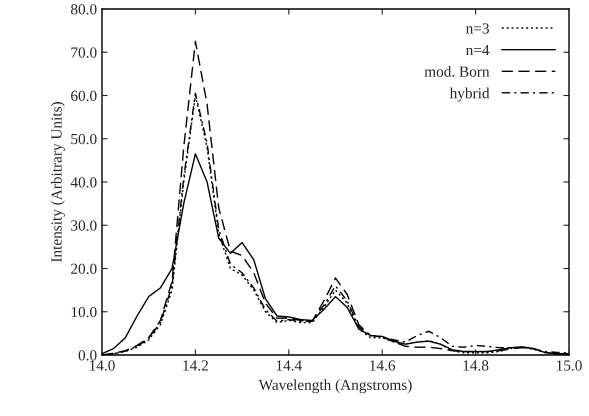 Image resolution: width=589 pixels, height=416 pixels. What do you see at coordinates (84, 52) in the screenshot?
I see `y-tick-label: 70.0` at bounding box center [84, 52].